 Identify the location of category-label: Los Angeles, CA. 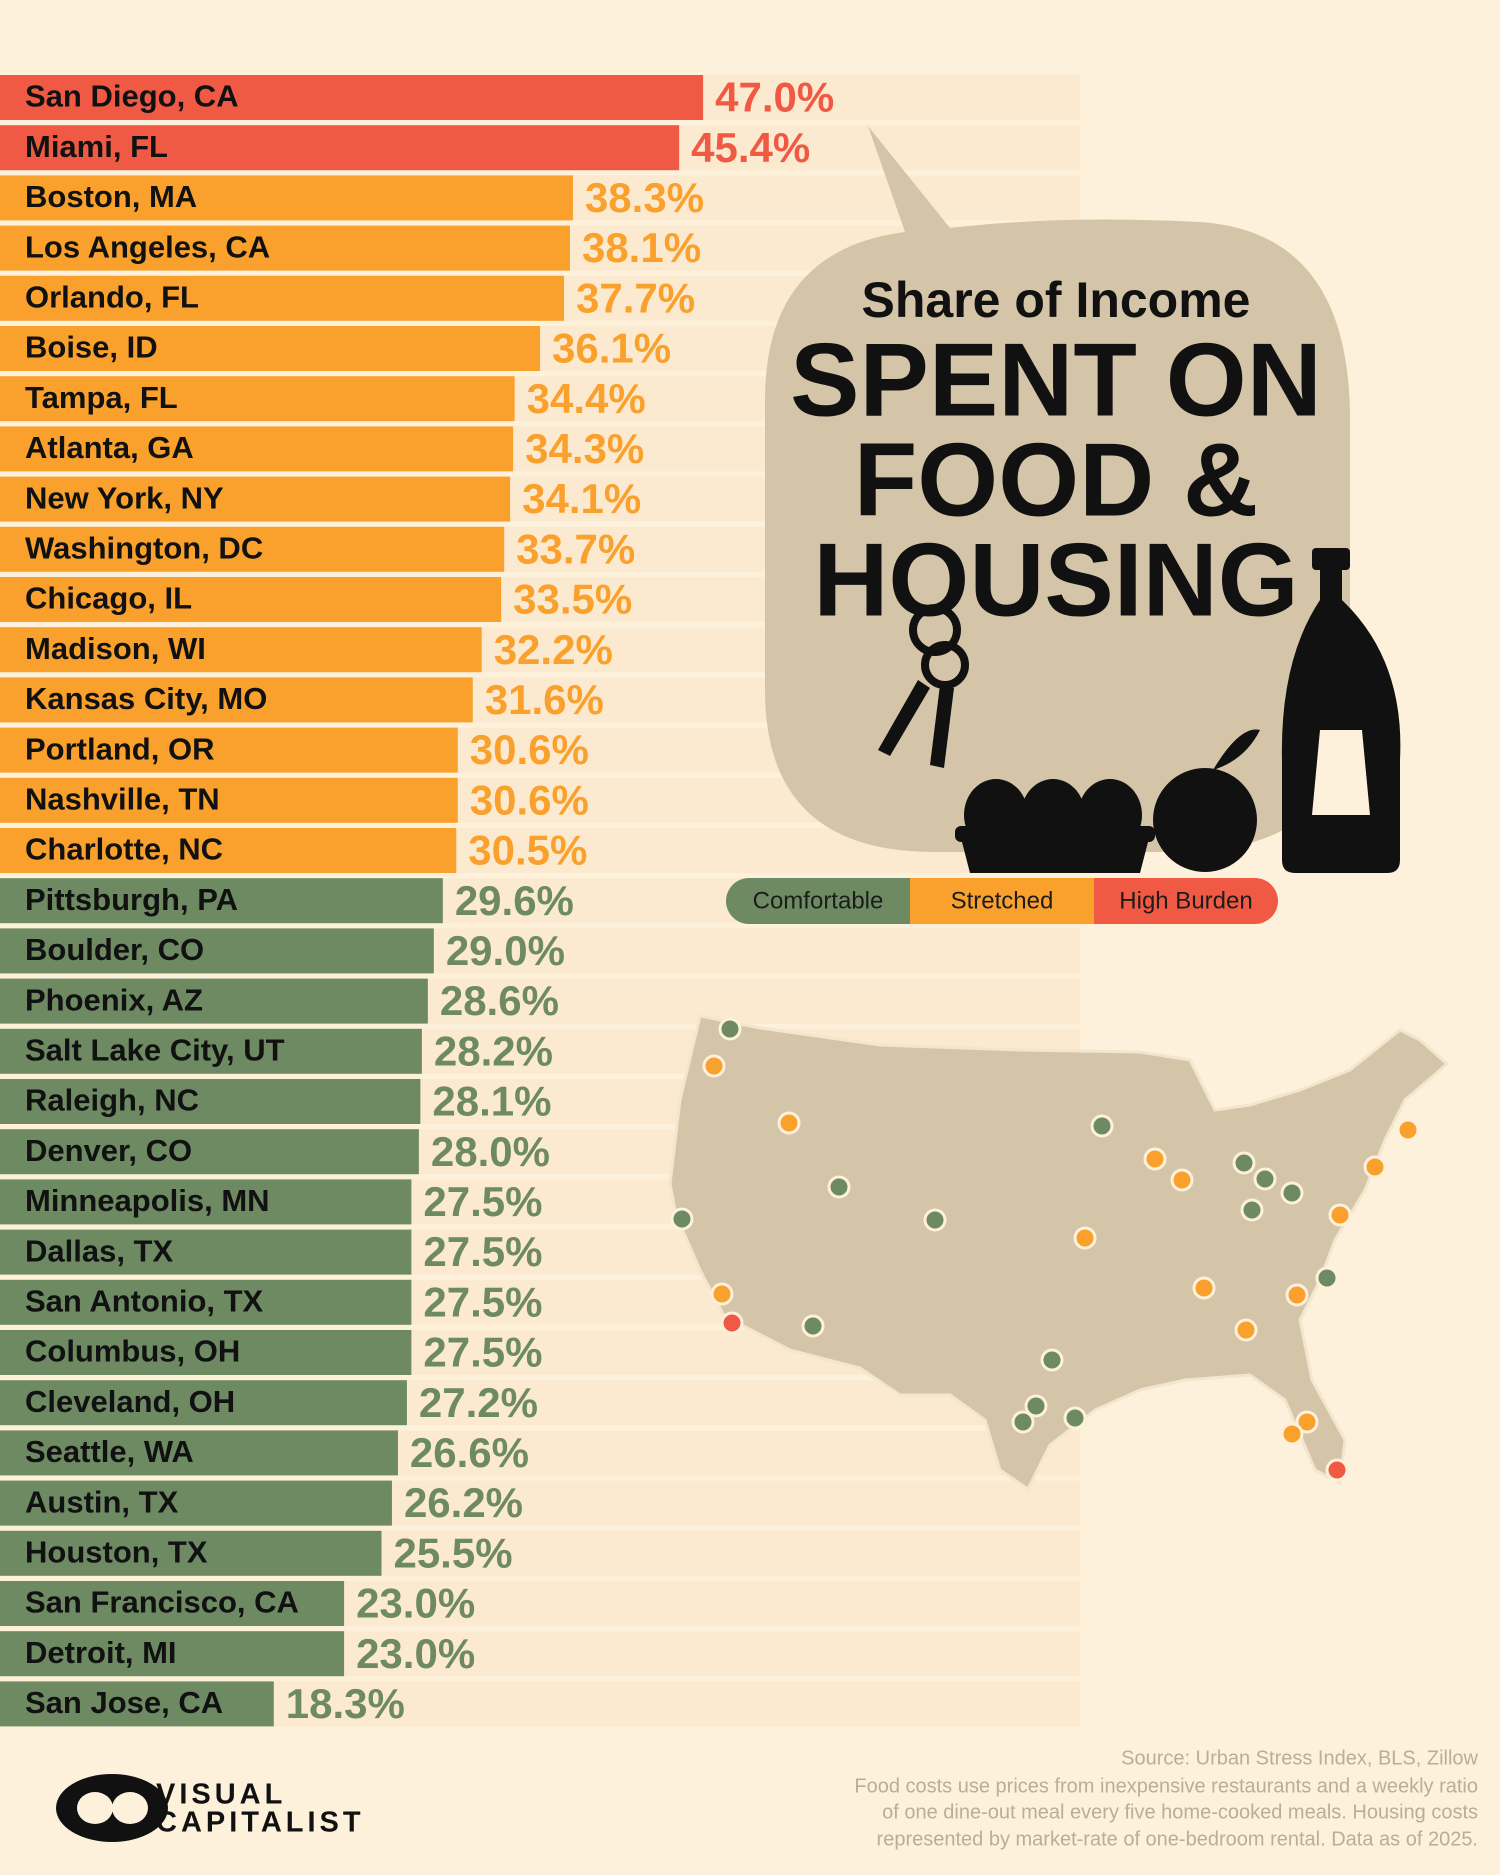
(147, 246).